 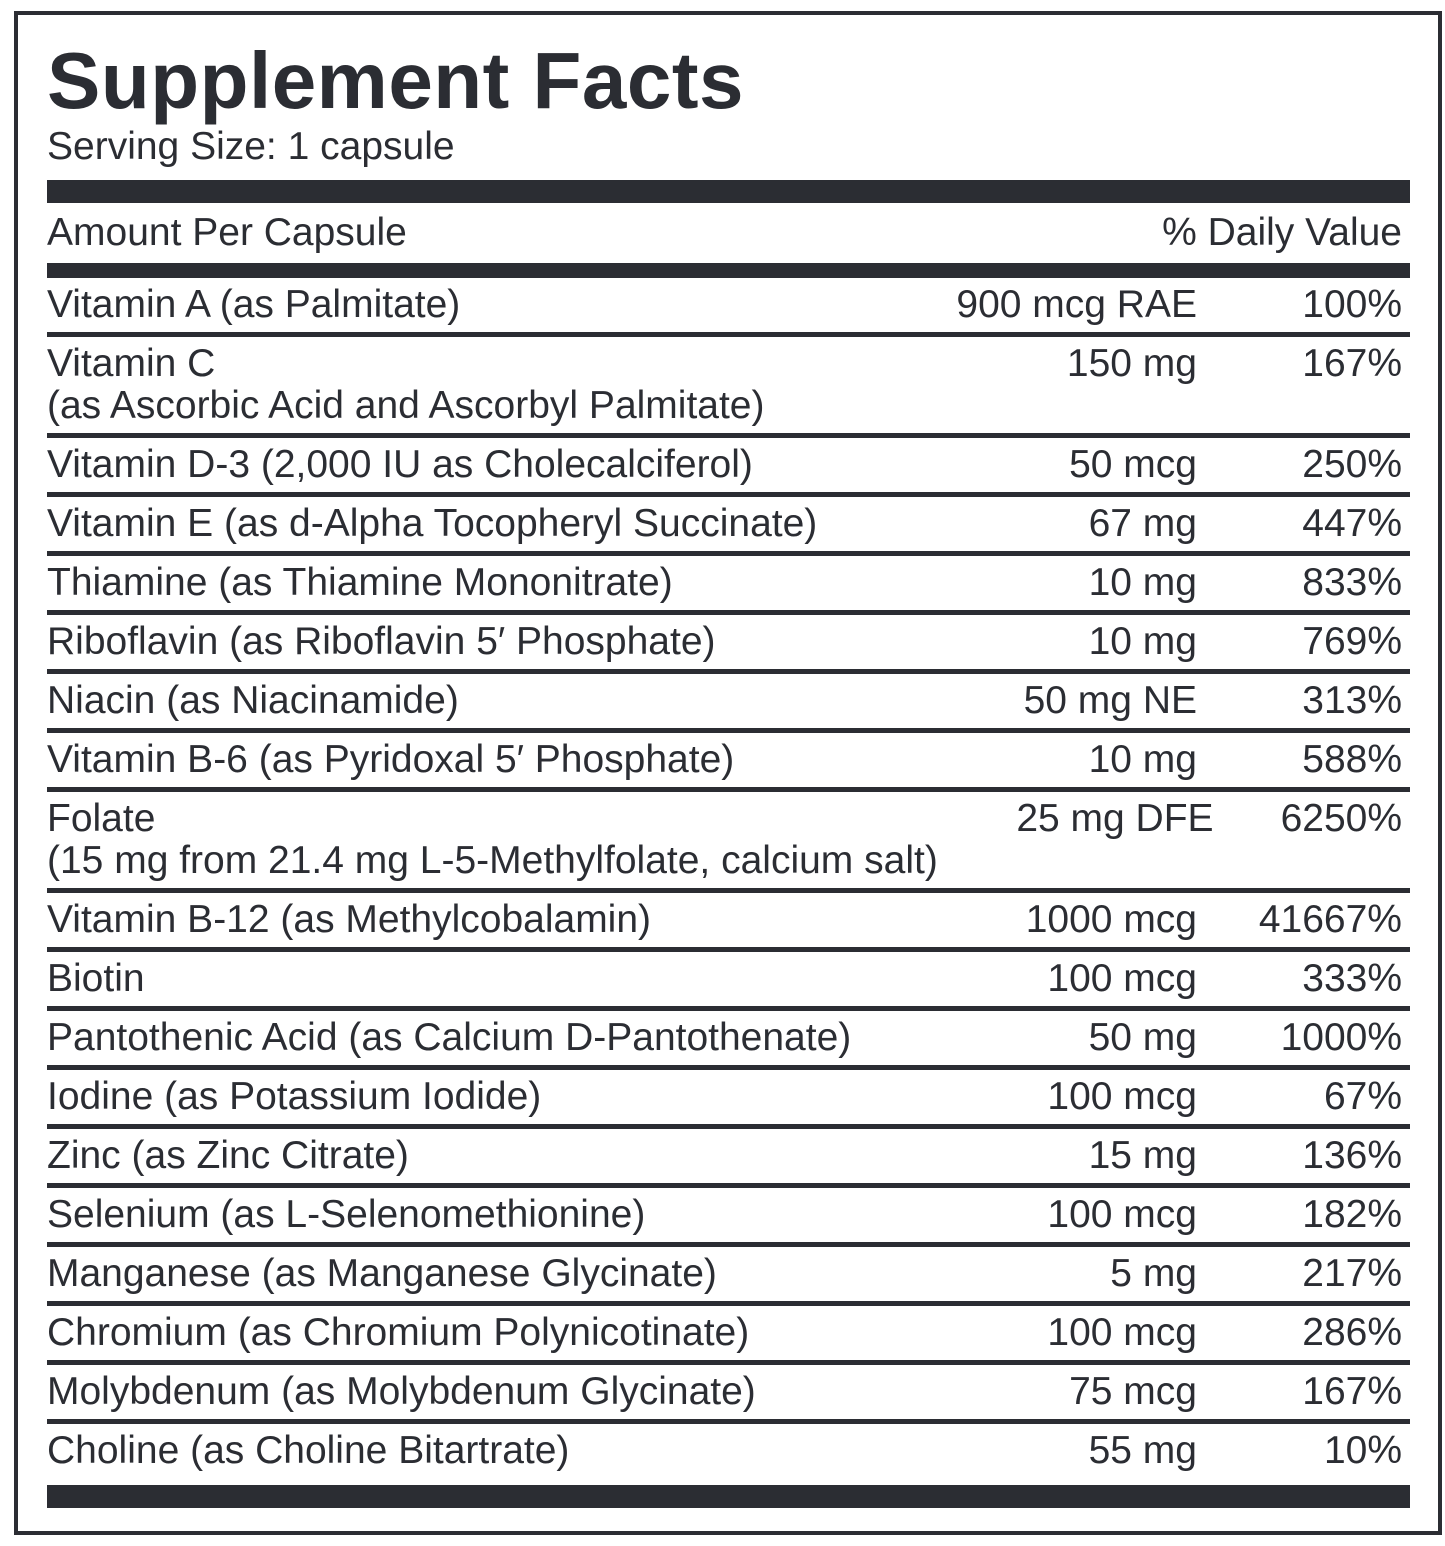 What do you see at coordinates (1352, 1273) in the screenshot?
I see `nutrient-daily-value: 217%` at bounding box center [1352, 1273].